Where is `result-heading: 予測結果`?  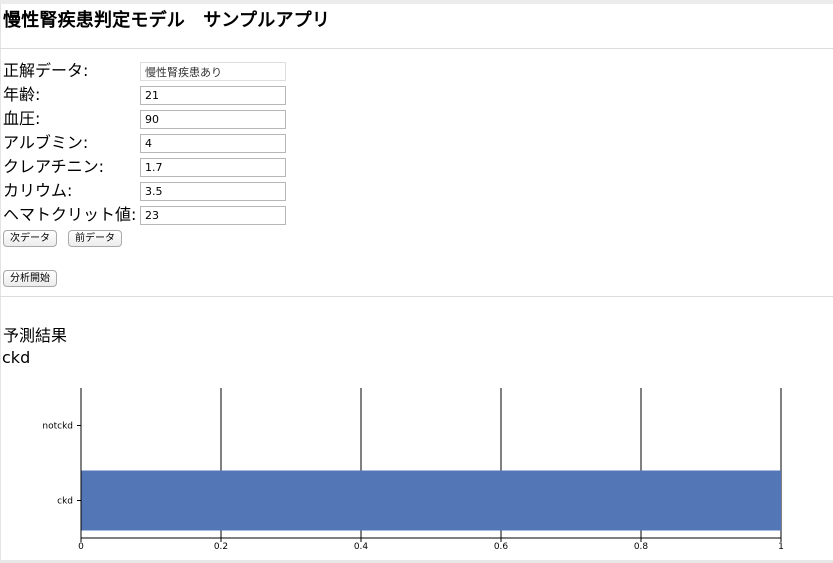
result-heading: 予測結果 is located at coordinates (35, 335).